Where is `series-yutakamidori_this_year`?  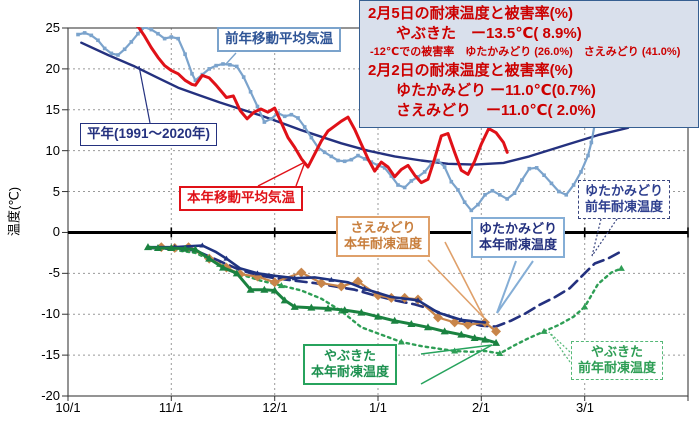 series-yutakamidori_this_year is located at coordinates (316, 284).